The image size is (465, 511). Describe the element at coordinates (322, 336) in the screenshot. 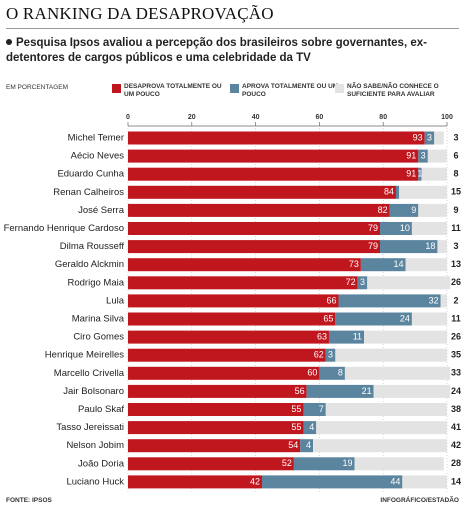

I see `value-label: 63` at that location.